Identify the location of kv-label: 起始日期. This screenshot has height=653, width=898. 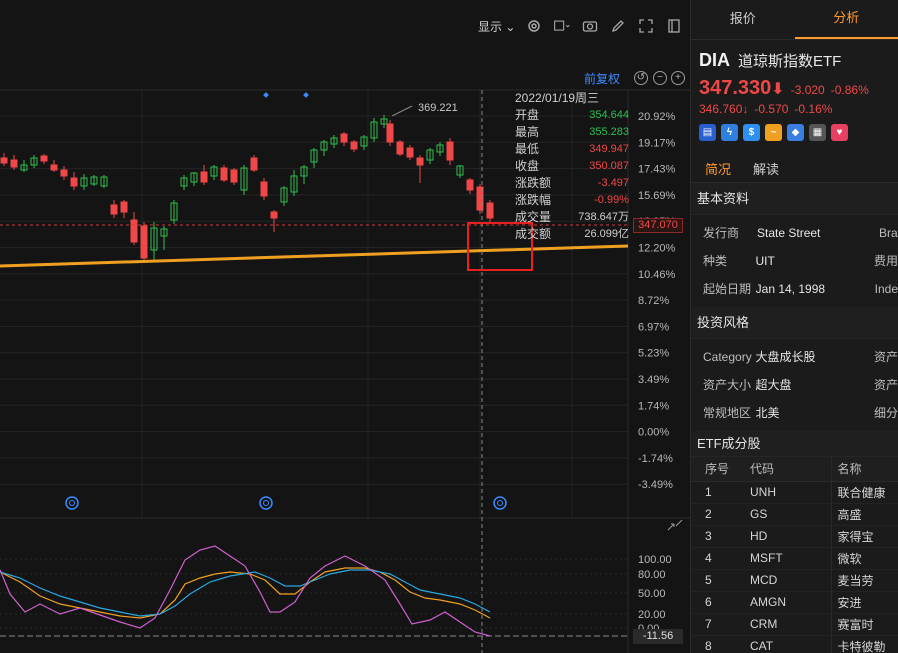
(727, 289).